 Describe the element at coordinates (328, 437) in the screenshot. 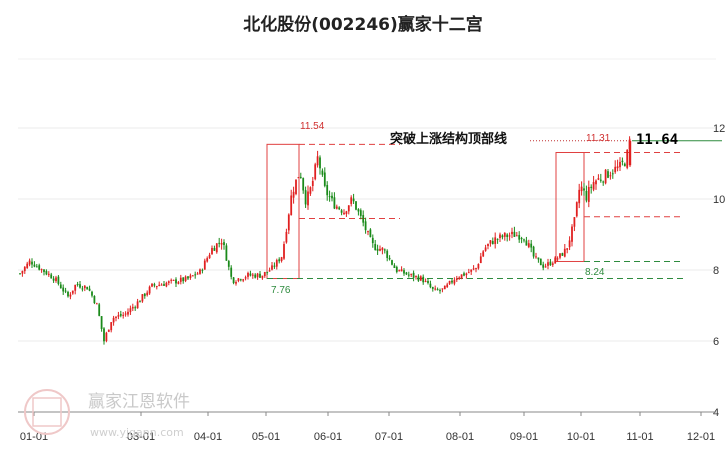

I see `x-tick-label: 06-01` at that location.